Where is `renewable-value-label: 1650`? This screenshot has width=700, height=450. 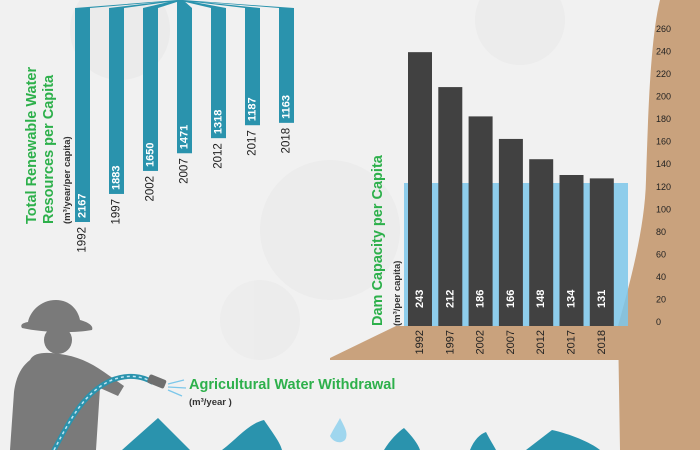 renewable-value-label: 1650 is located at coordinates (151, 154).